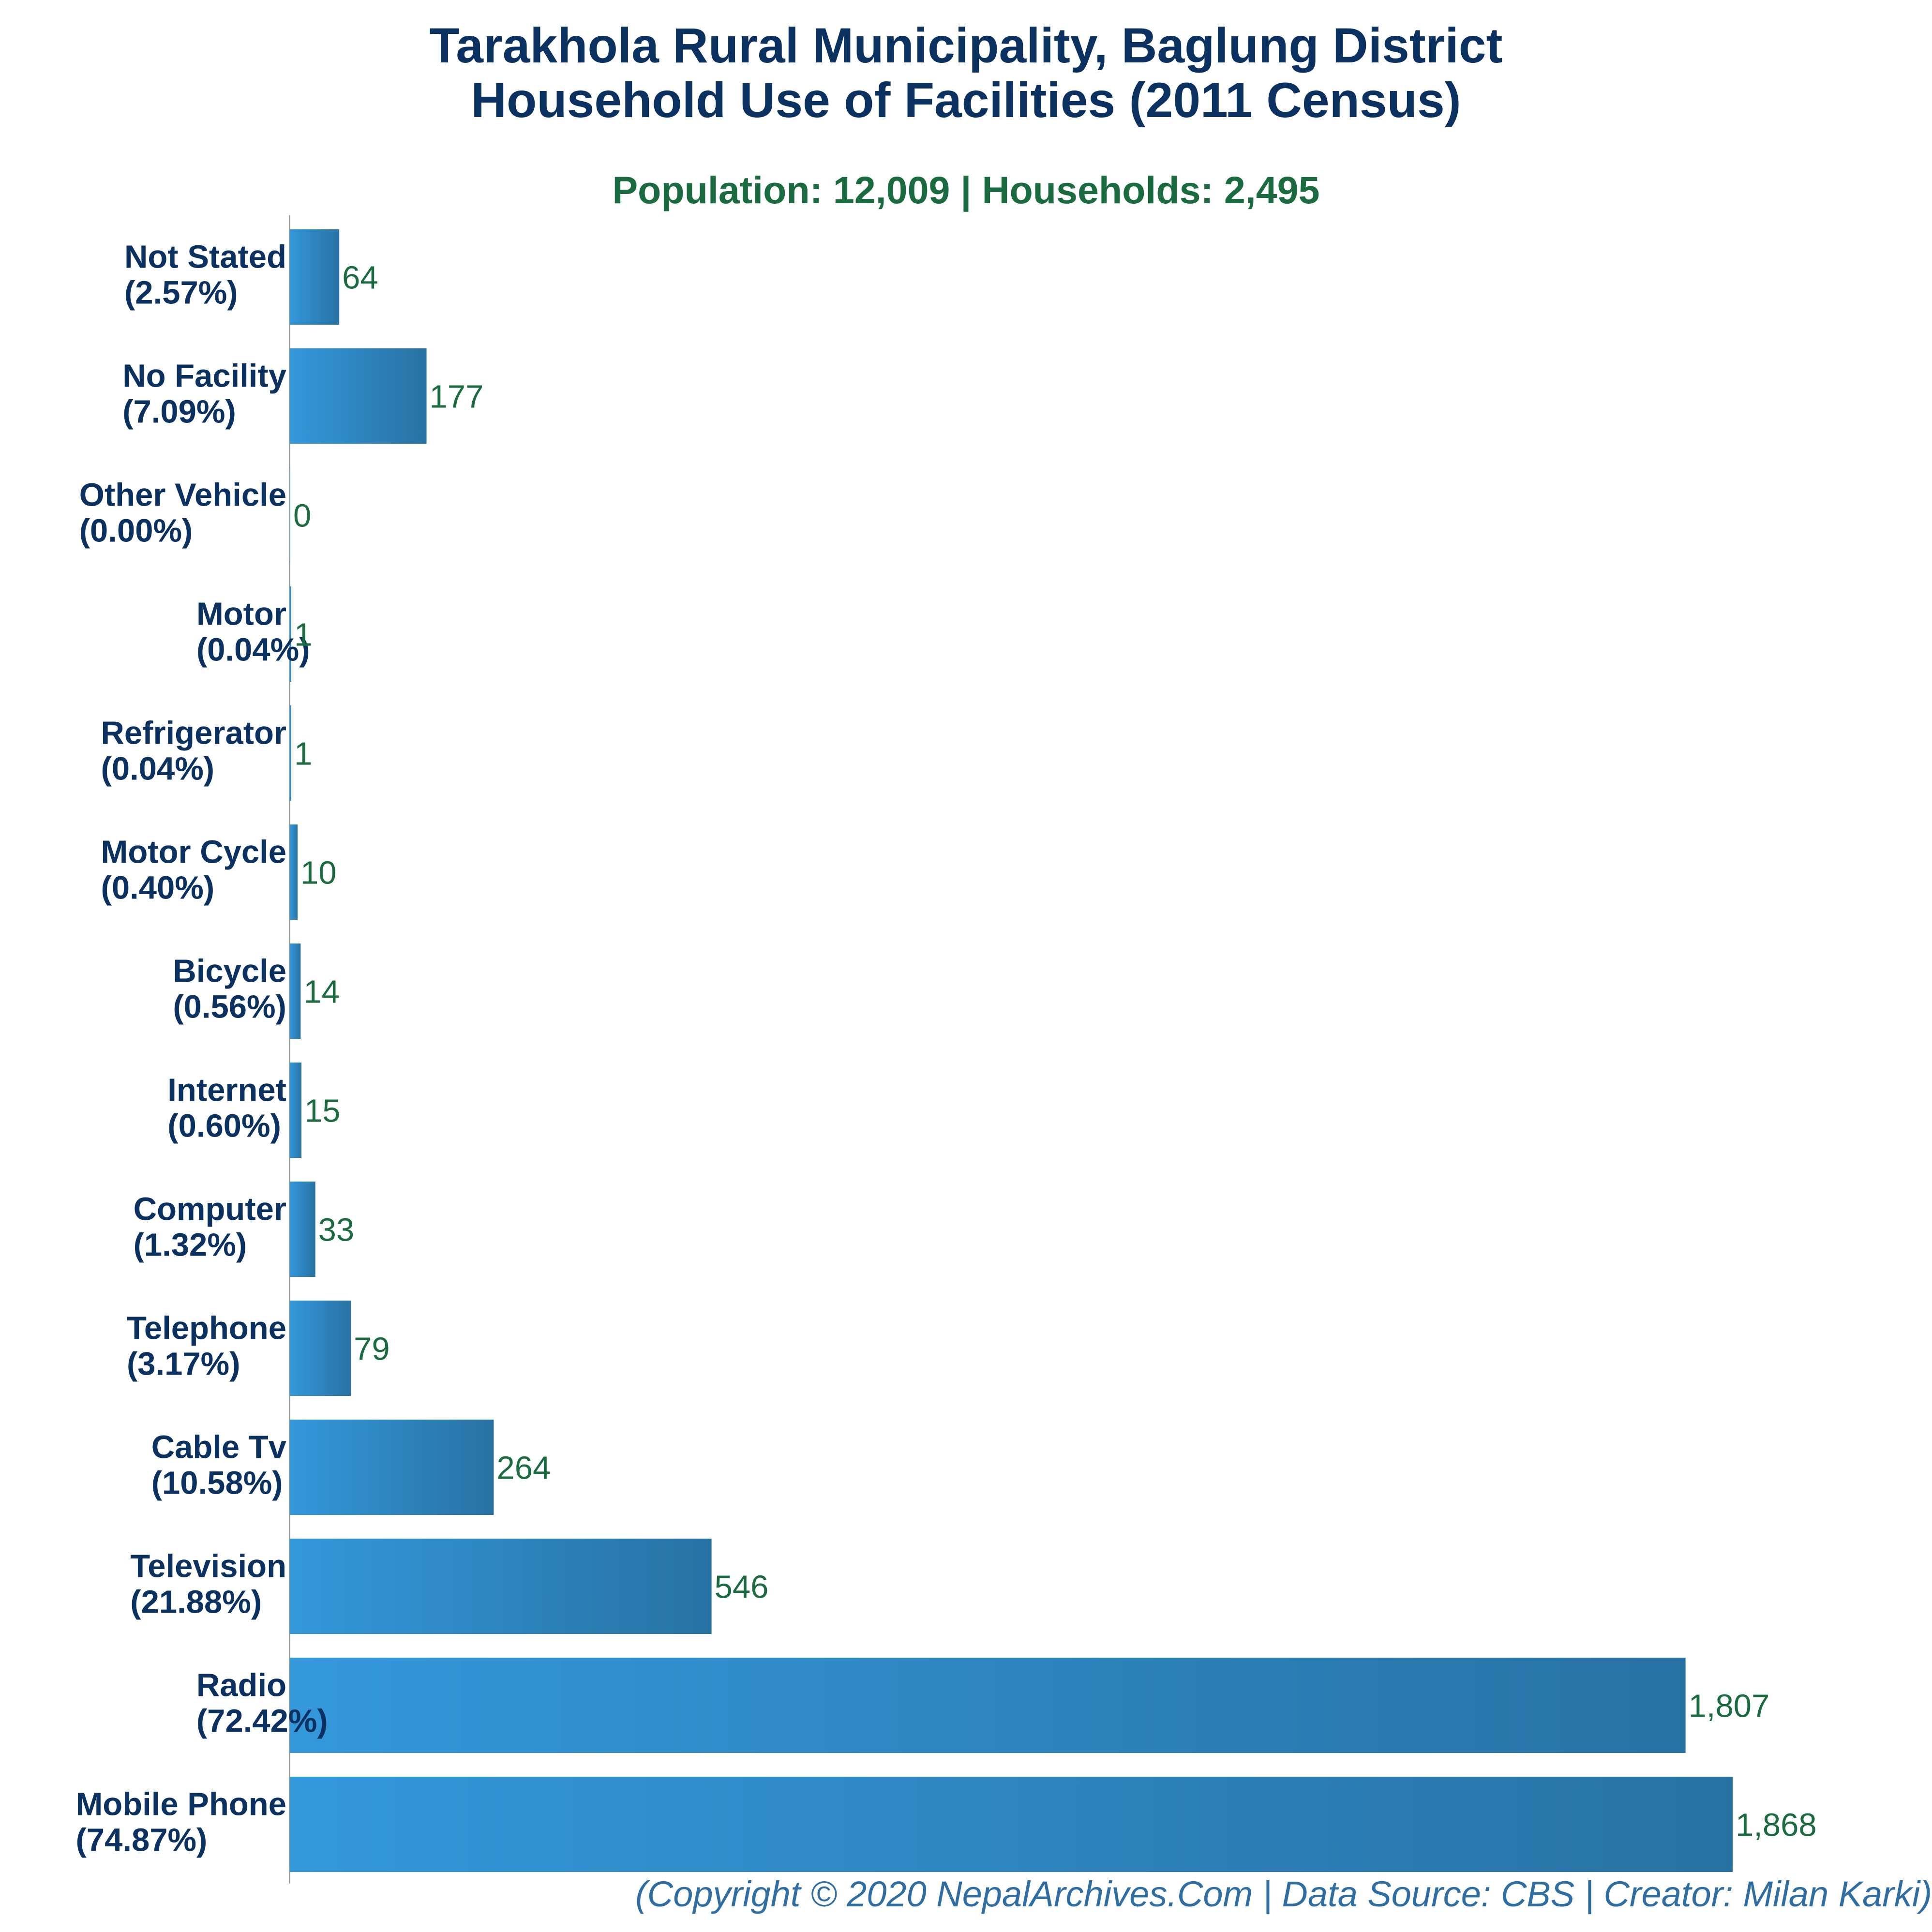  Describe the element at coordinates (142, 1840) in the screenshot. I see `category-percent: (74.87%)` at that location.